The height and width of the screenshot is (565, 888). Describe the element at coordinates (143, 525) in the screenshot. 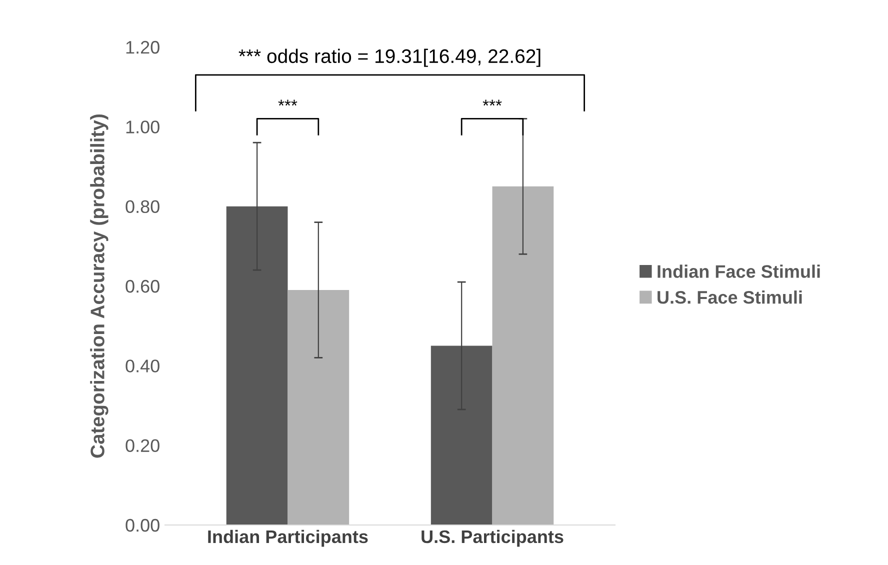

I see `y-tick-label: 0.00` at that location.